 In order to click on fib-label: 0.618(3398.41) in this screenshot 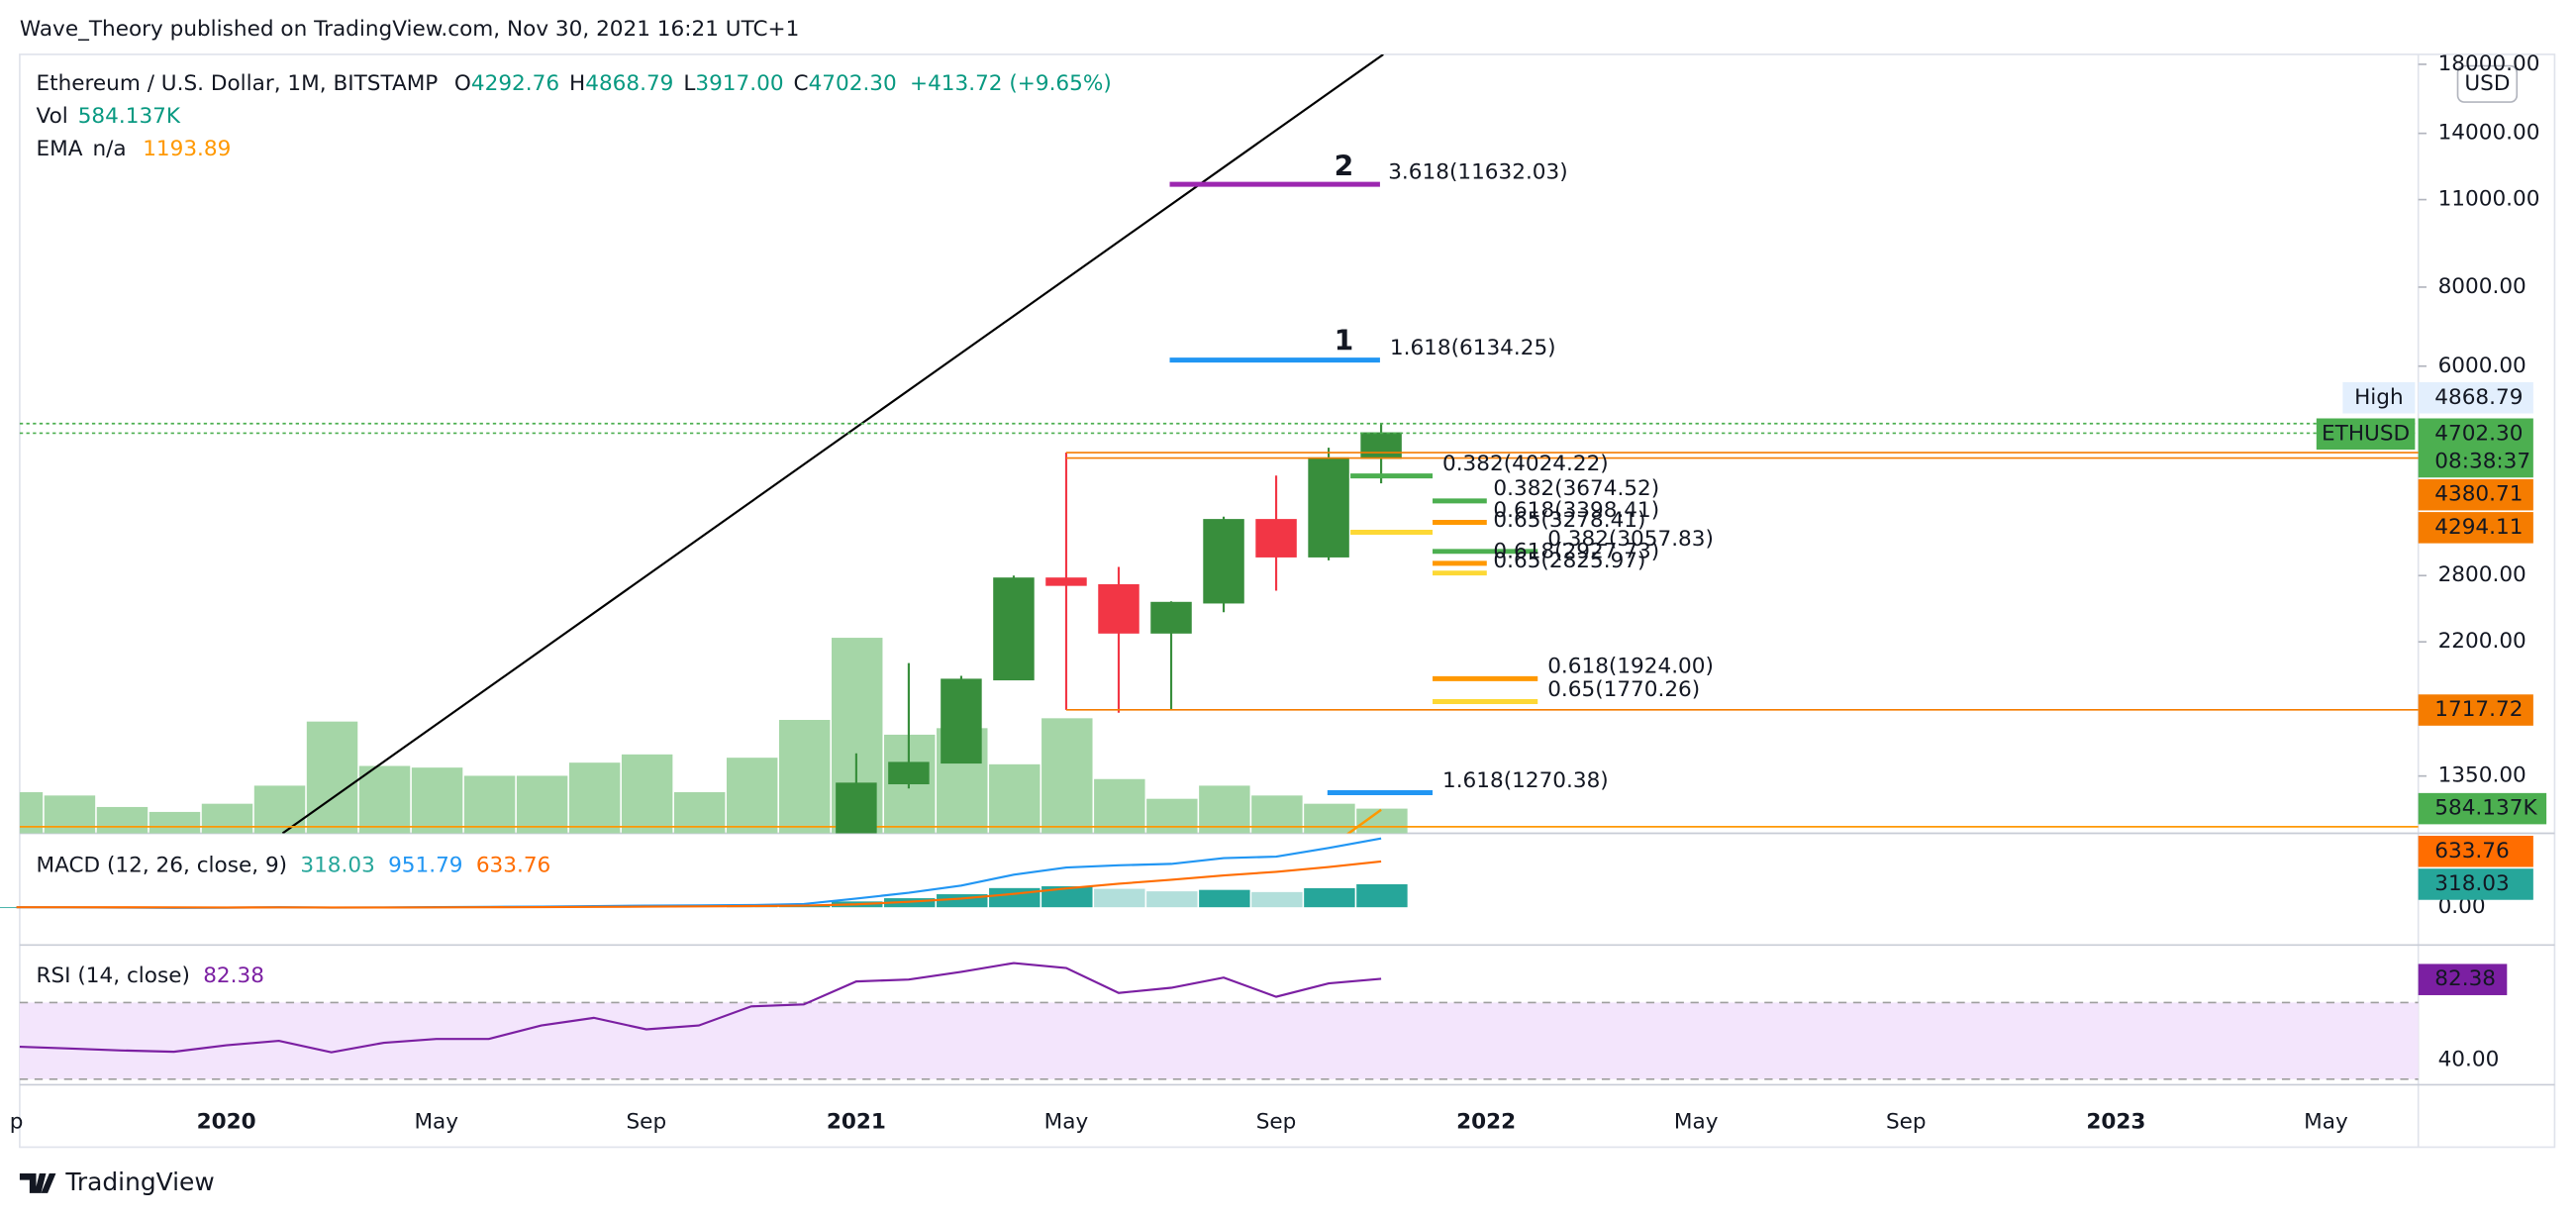, I will do `click(1576, 510)`.